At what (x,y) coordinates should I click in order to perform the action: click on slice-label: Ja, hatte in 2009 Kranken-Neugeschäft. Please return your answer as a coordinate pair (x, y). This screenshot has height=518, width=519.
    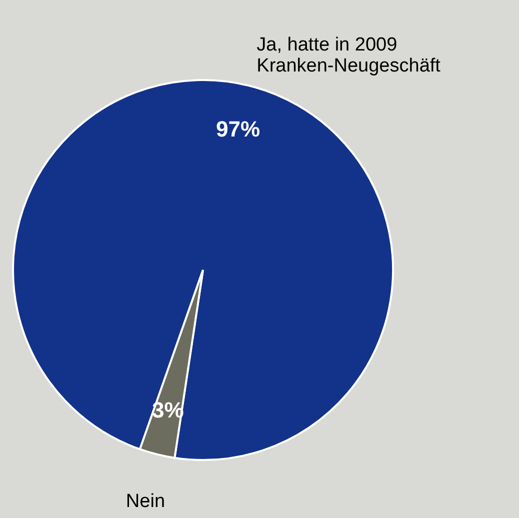
    Looking at the image, I should click on (349, 55).